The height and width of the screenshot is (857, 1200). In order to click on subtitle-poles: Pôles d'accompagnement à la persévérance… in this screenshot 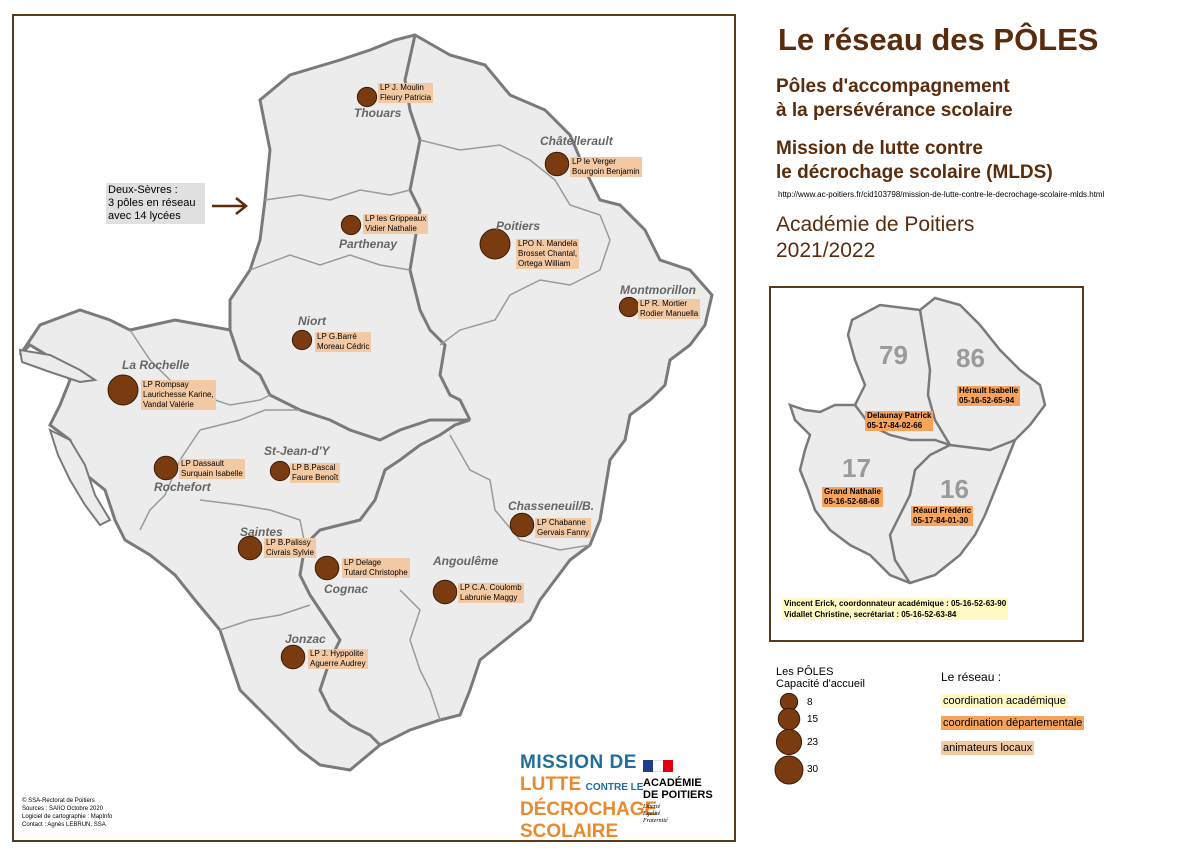, I will do `click(894, 98)`.